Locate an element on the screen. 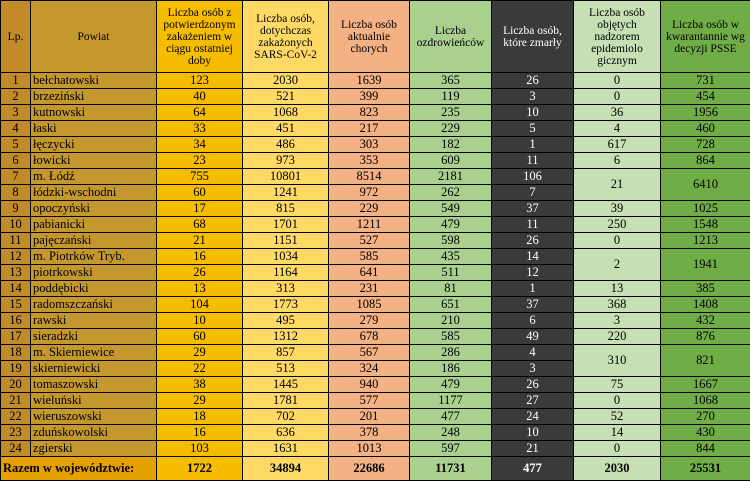 Image resolution: width=750 pixels, height=481 pixels. cell-powiat: wieruszowski is located at coordinates (94, 417).